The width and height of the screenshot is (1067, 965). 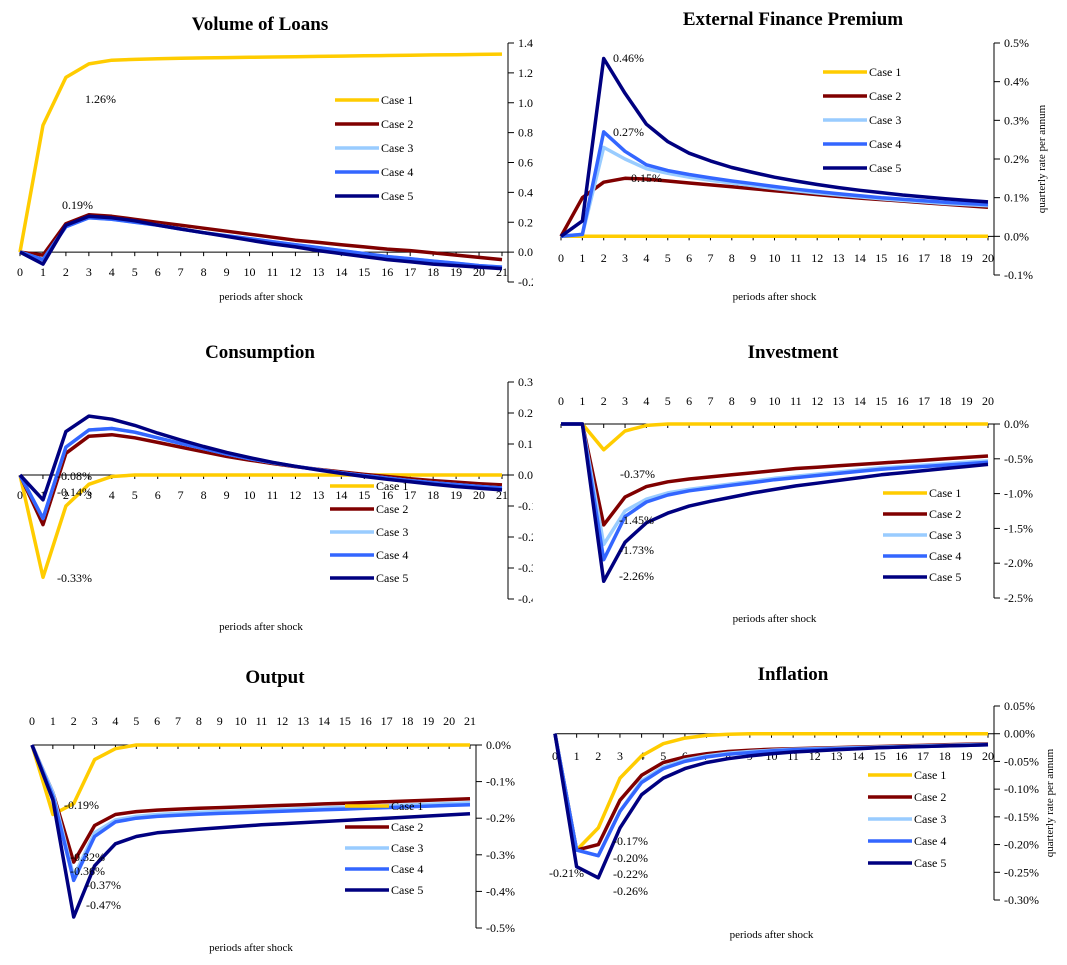 I want to click on y-tick-label: 1.2%, so click(x=525, y=73).